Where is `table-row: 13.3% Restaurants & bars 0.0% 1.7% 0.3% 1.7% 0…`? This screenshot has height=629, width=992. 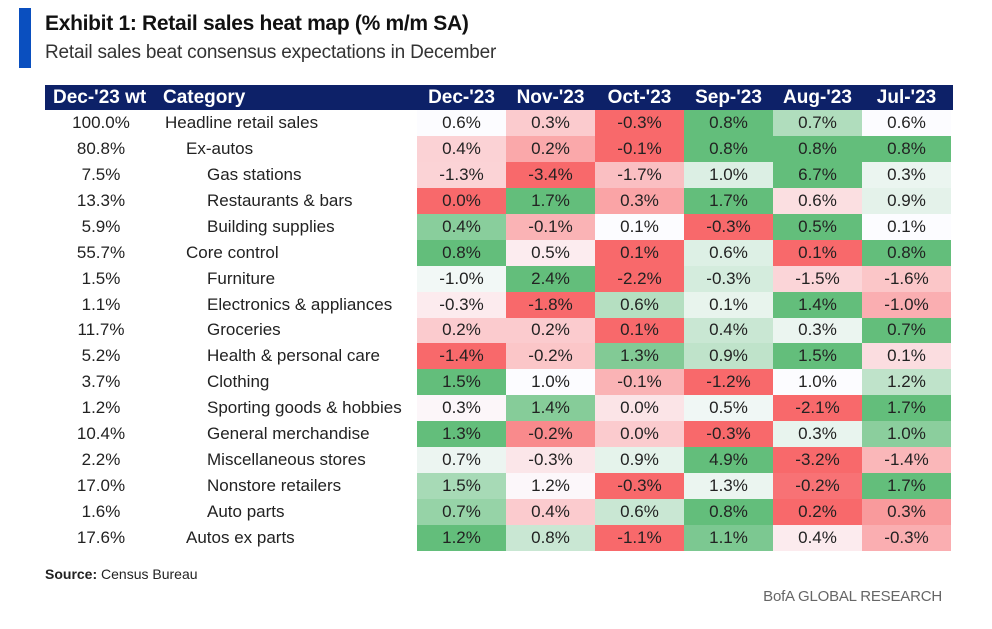 table-row: 13.3% Restaurants & bars 0.0% 1.7% 0.3% 1.7% 0… is located at coordinates (499, 200).